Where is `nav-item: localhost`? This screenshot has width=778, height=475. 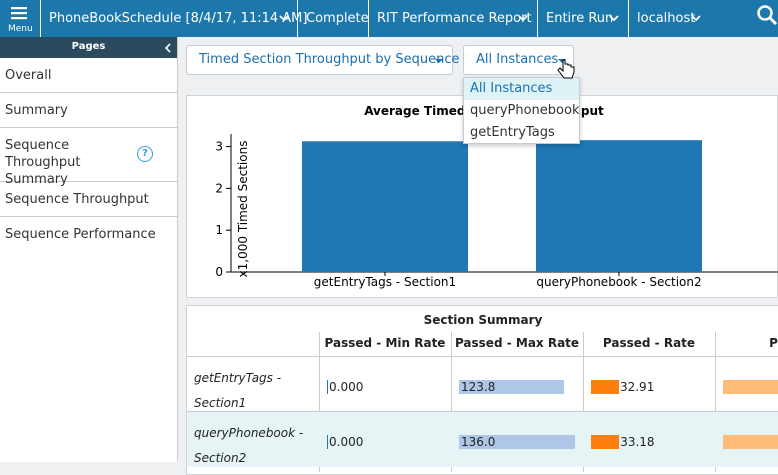 nav-item: localhost is located at coordinates (669, 18).